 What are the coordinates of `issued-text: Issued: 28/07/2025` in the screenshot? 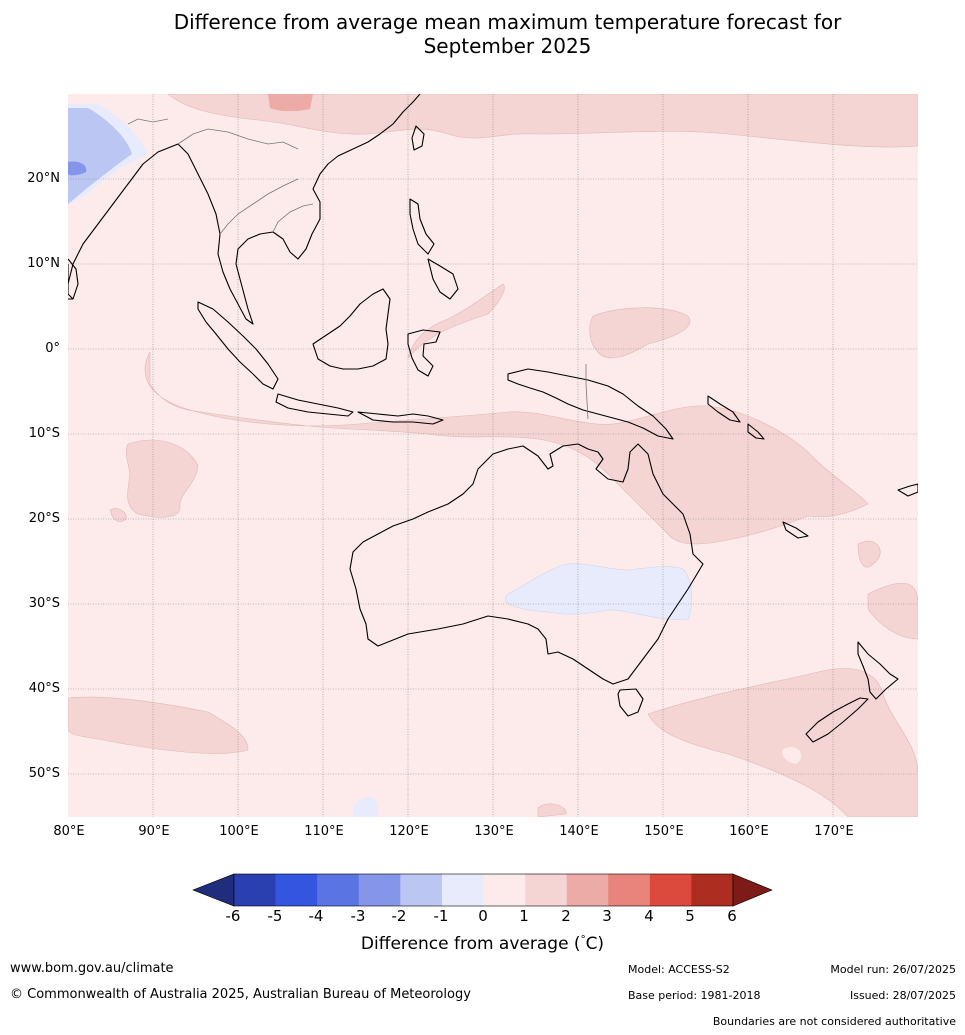 It's located at (902, 995).